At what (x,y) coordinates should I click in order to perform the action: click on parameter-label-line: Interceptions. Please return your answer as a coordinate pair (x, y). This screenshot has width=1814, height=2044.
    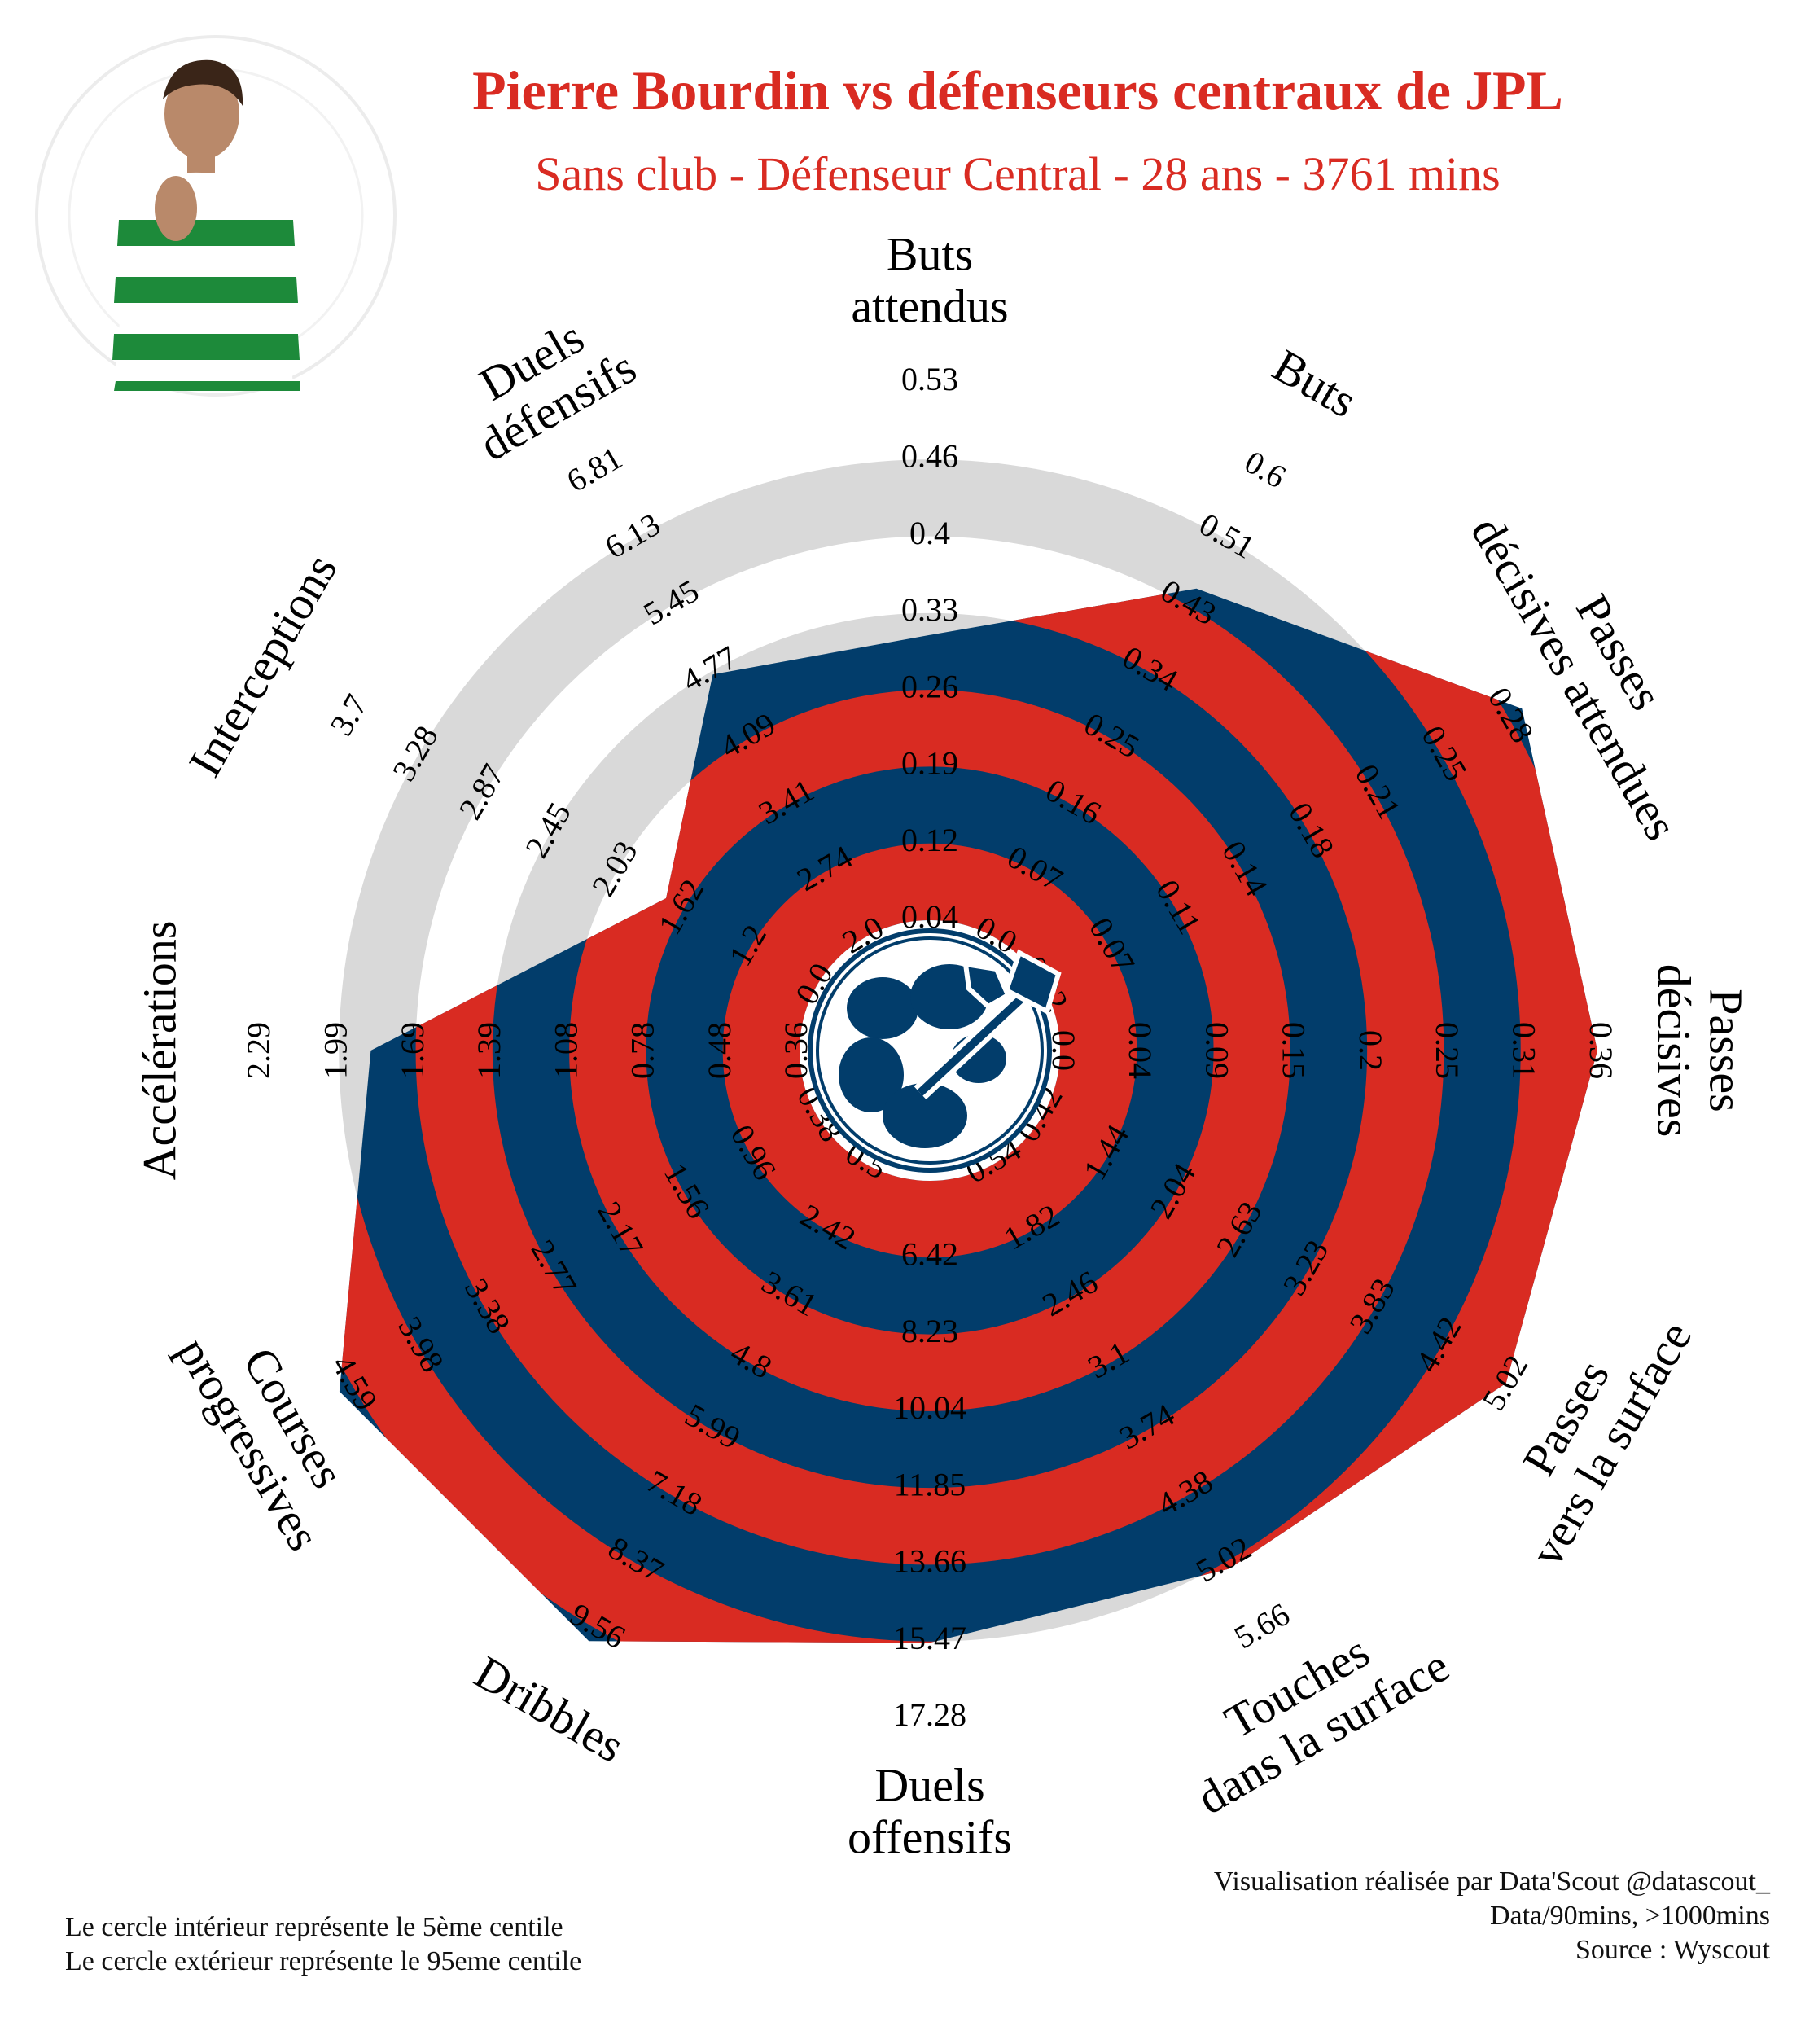
    Looking at the image, I should click on (263, 666).